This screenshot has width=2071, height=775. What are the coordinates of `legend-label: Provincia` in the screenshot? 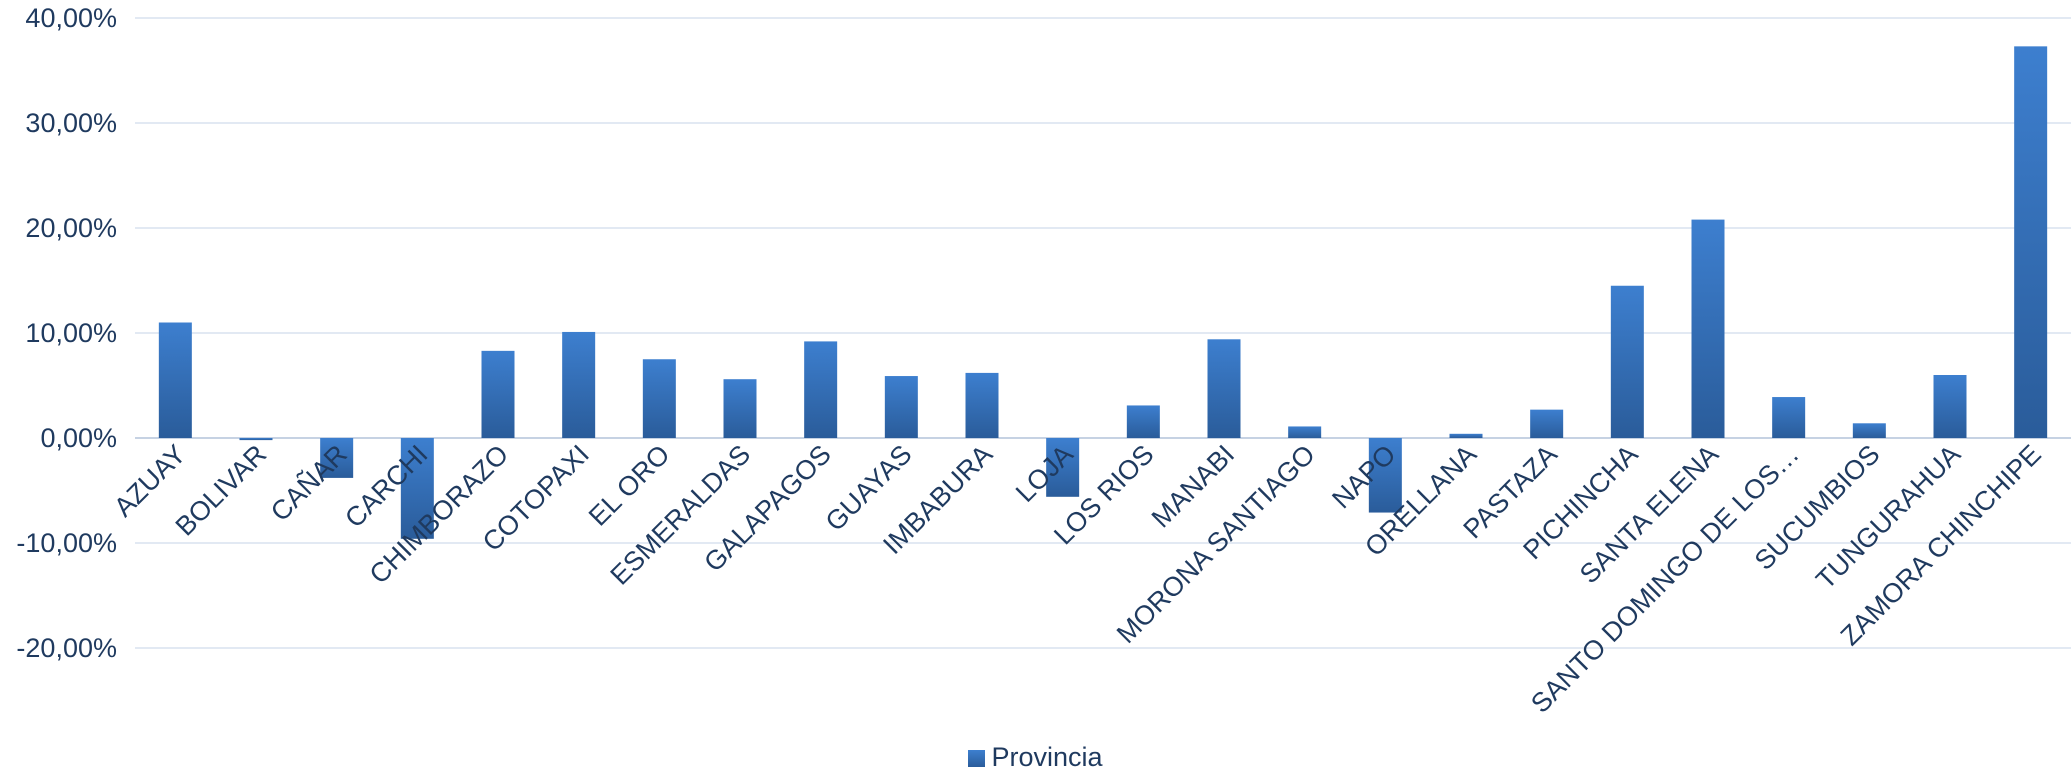 It's located at (1047, 757).